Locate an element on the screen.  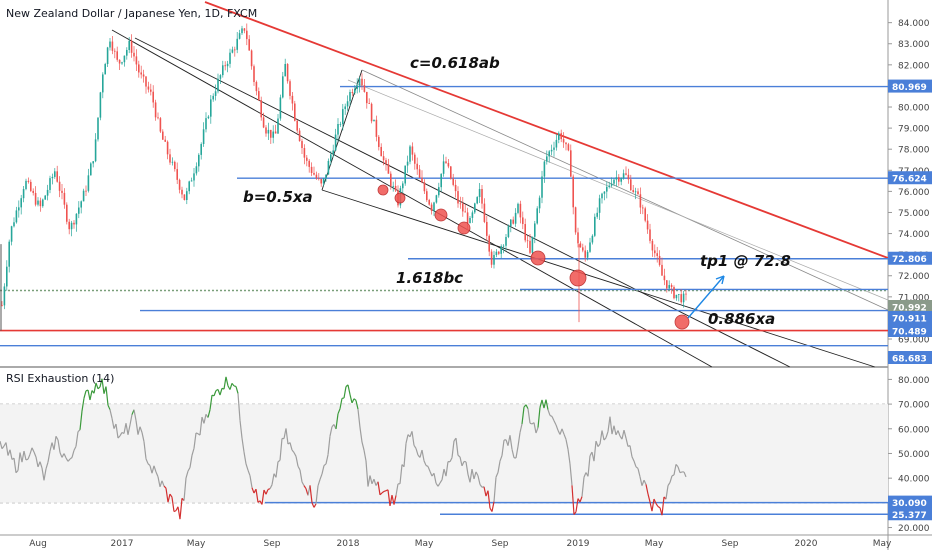
rsi-tick-label: 60.000 is located at coordinates (914, 430).